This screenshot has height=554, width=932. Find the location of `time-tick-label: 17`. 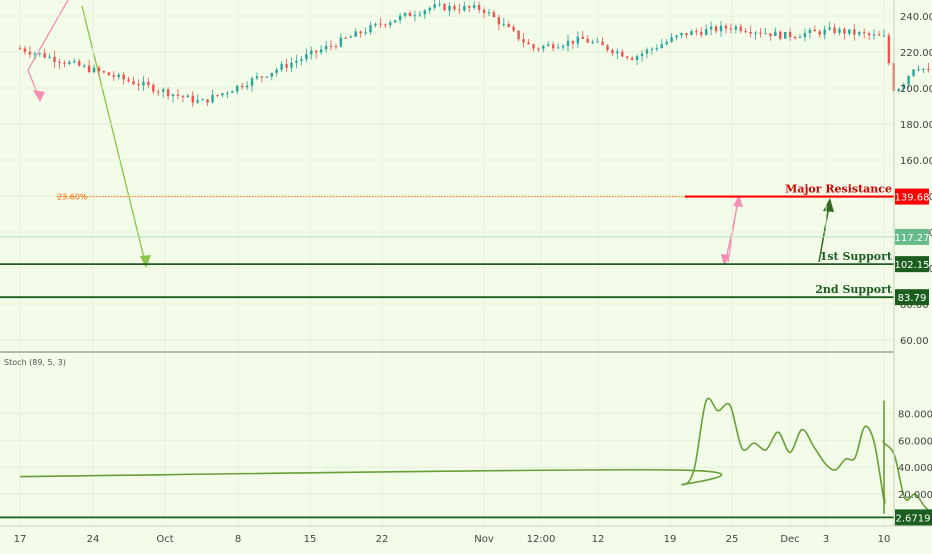

time-tick-label: 17 is located at coordinates (20, 539).